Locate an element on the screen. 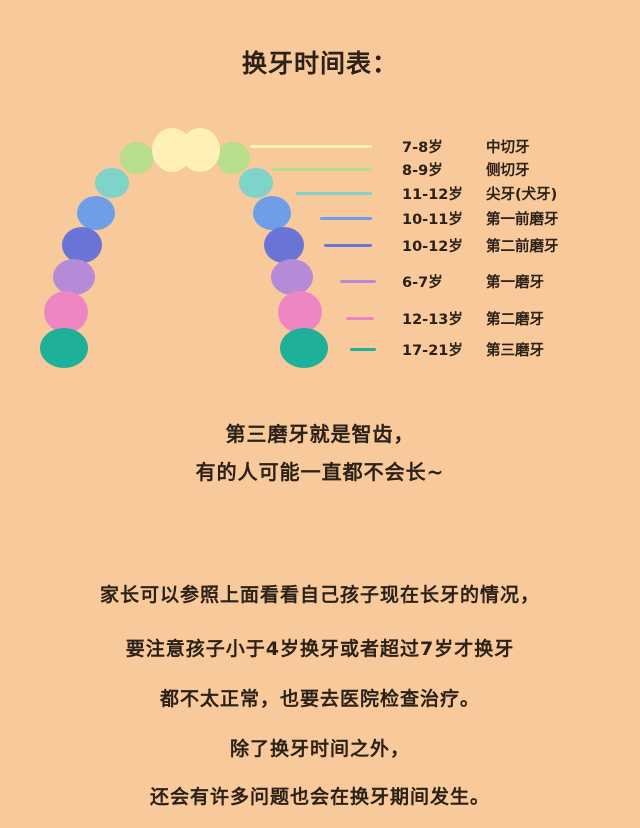 The width and height of the screenshot is (640, 828). legend-age: 12-13岁 is located at coordinates (432, 319).